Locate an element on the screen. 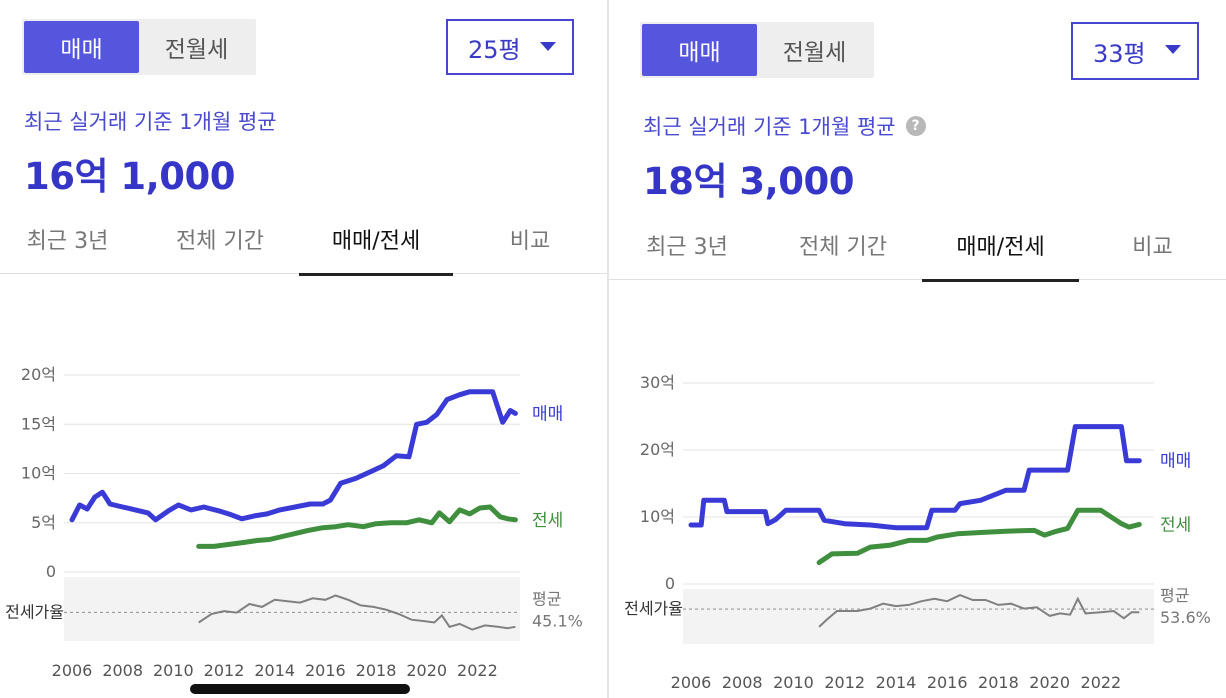  y-tick-label: 15억 is located at coordinates (38, 423).